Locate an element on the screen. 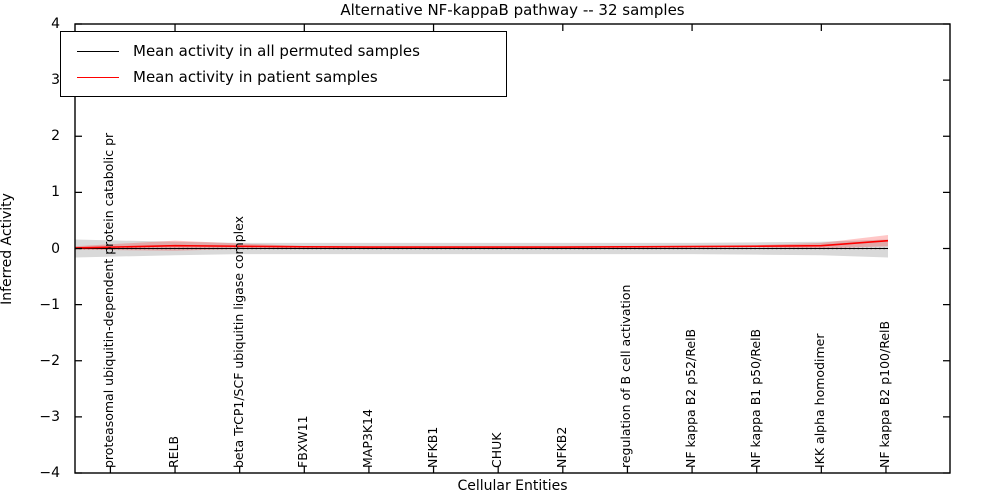  x-tick-label: MAP3K14 is located at coordinates (367, 438).